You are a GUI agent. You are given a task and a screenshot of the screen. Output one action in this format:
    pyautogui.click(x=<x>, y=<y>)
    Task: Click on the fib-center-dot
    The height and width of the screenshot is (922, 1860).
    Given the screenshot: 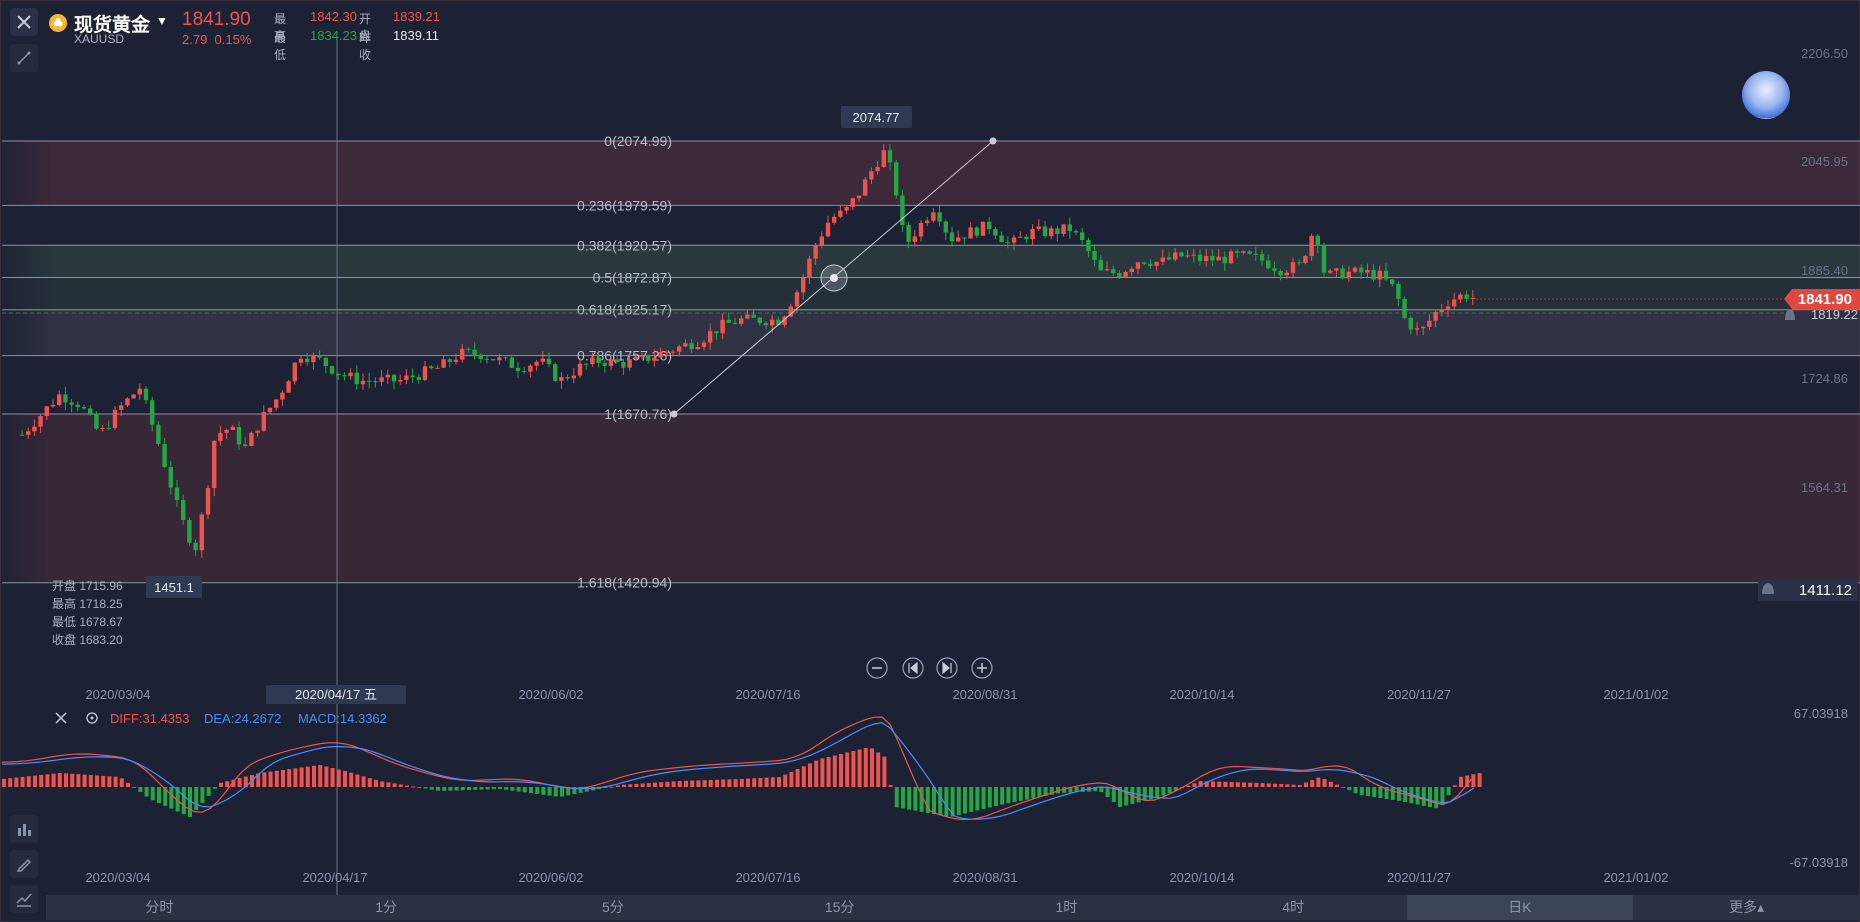 What is the action you would take?
    pyautogui.click(x=834, y=278)
    